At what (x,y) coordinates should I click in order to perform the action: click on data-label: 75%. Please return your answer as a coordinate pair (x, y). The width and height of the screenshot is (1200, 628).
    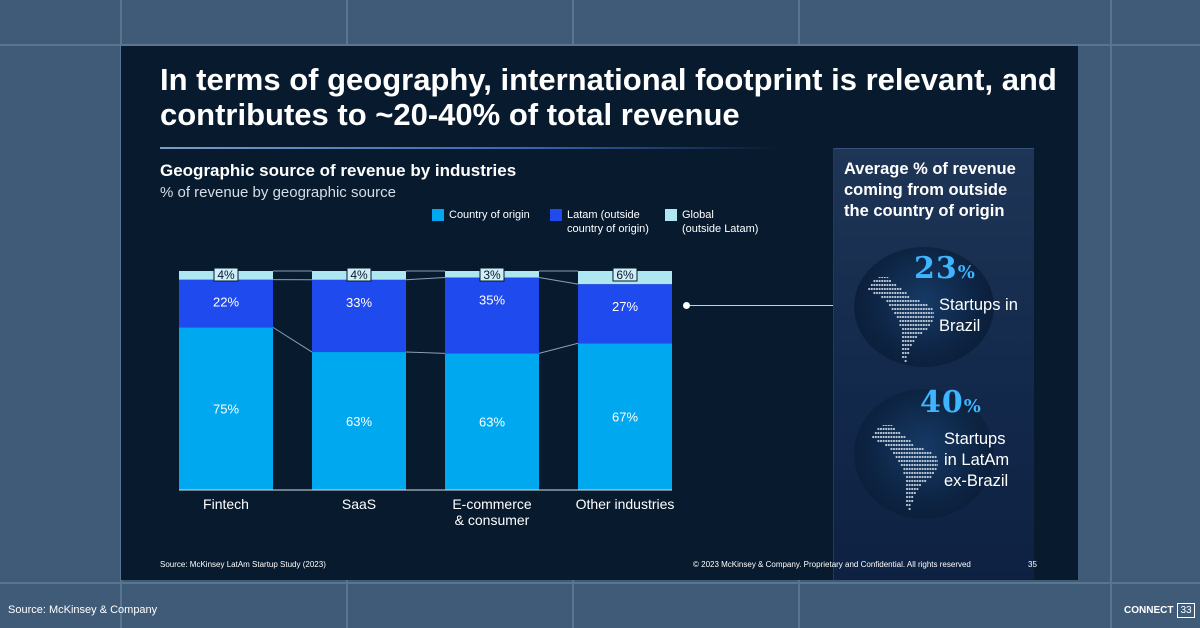
    Looking at the image, I should click on (226, 409).